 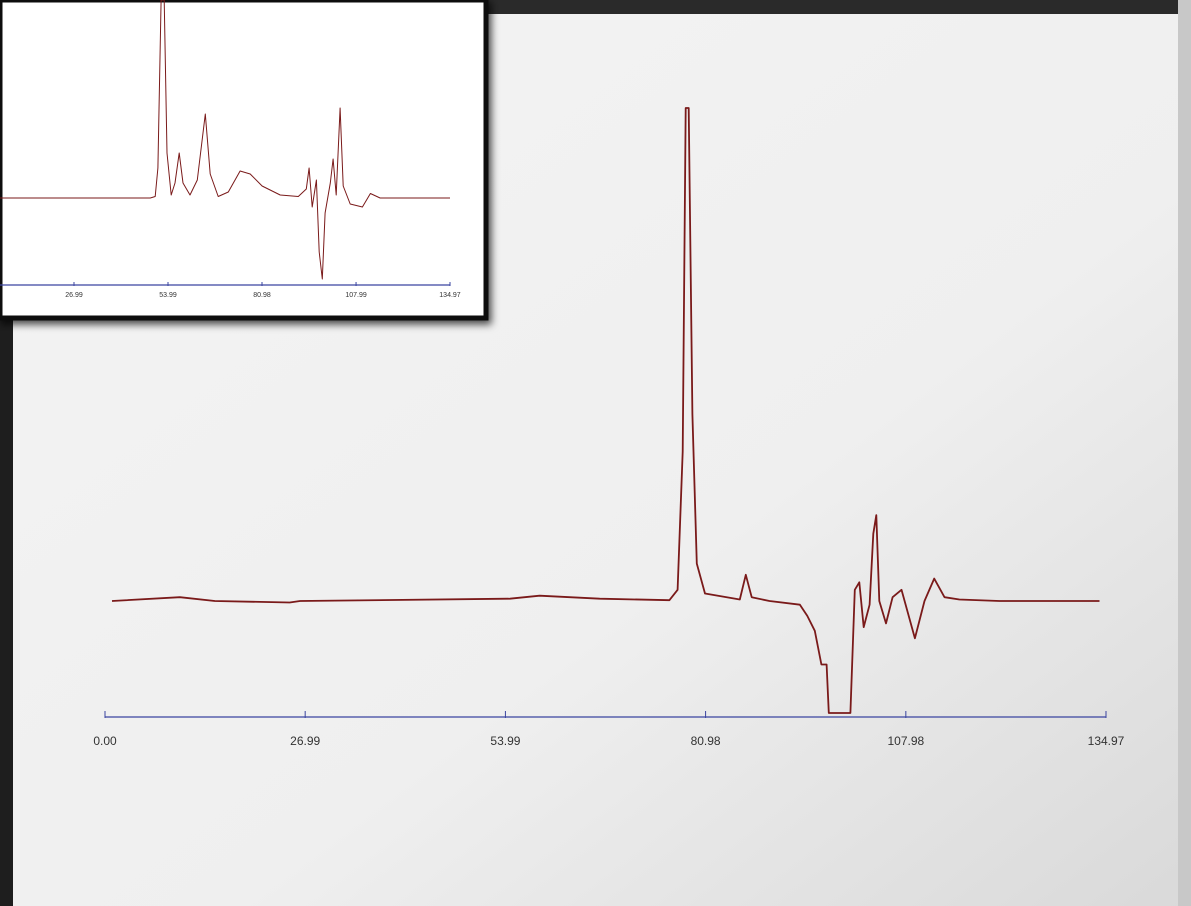 I want to click on x-tick-label: 107.98, so click(x=905, y=741).